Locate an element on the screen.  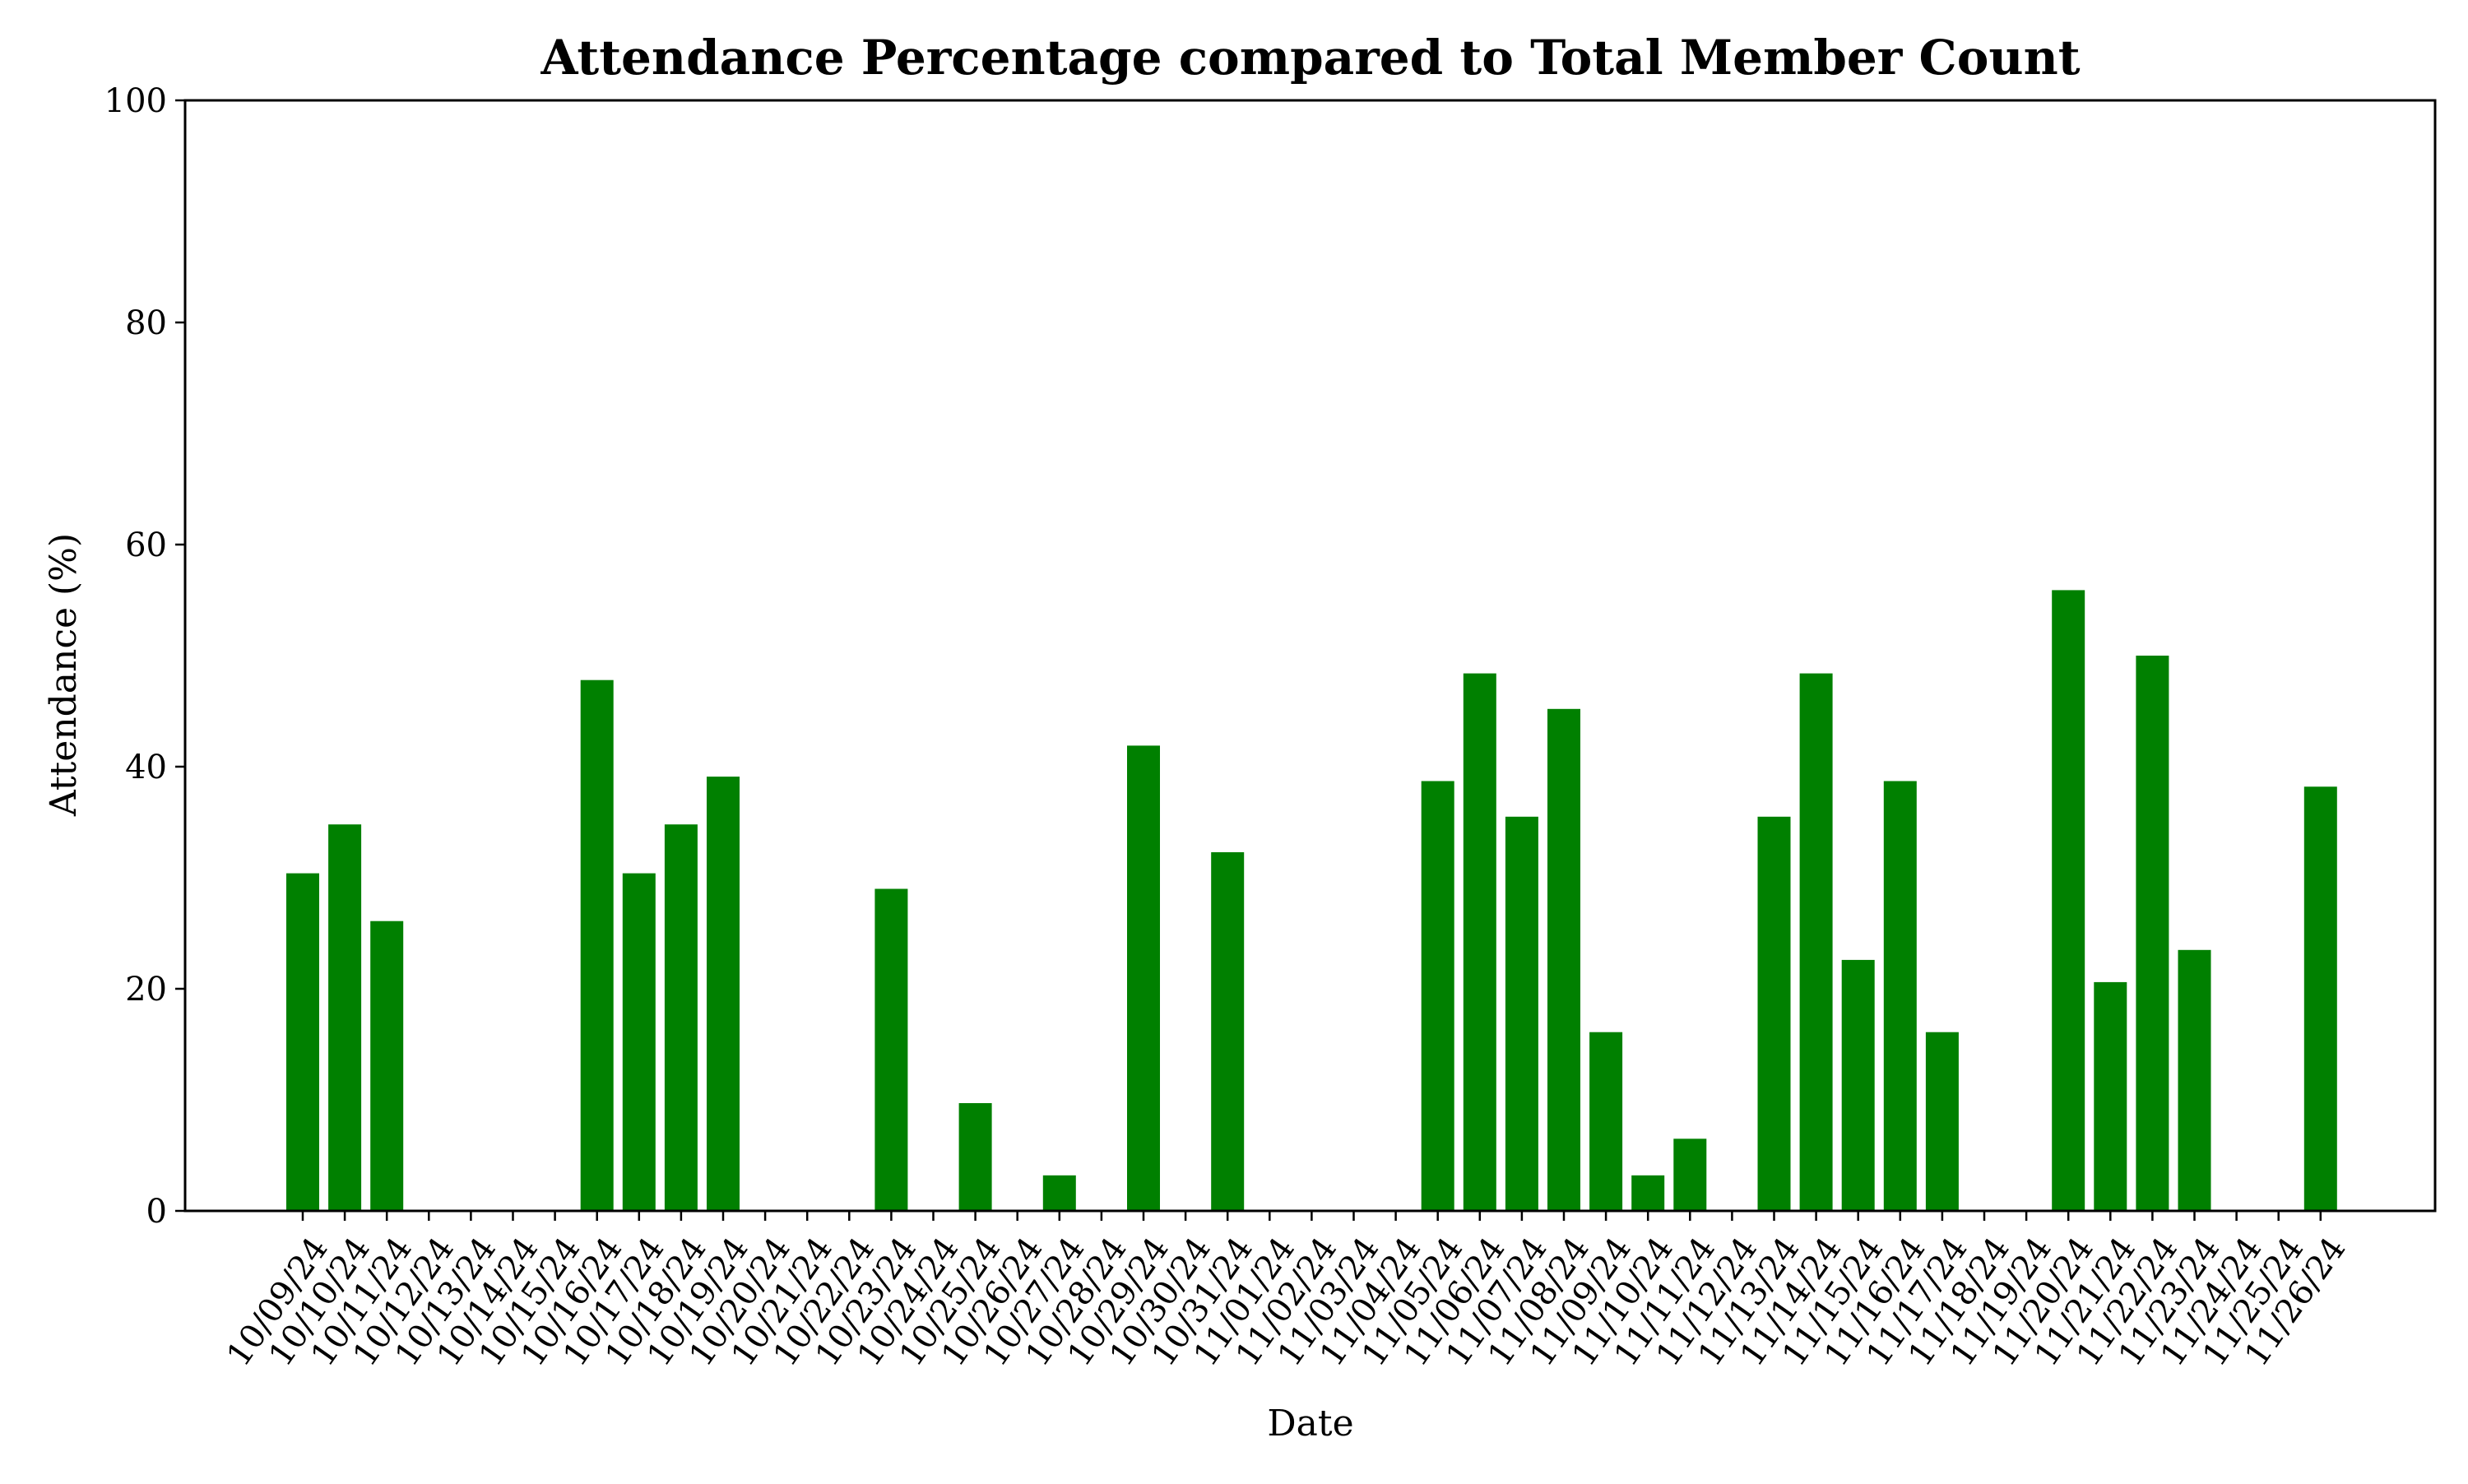
y-tick-label: 20 is located at coordinates (146, 990).